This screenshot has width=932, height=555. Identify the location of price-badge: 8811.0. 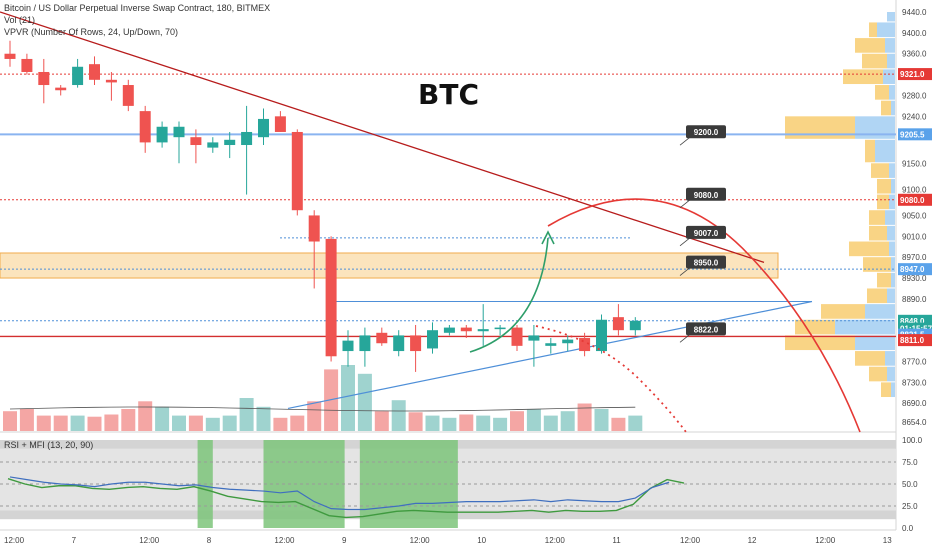
(915, 340).